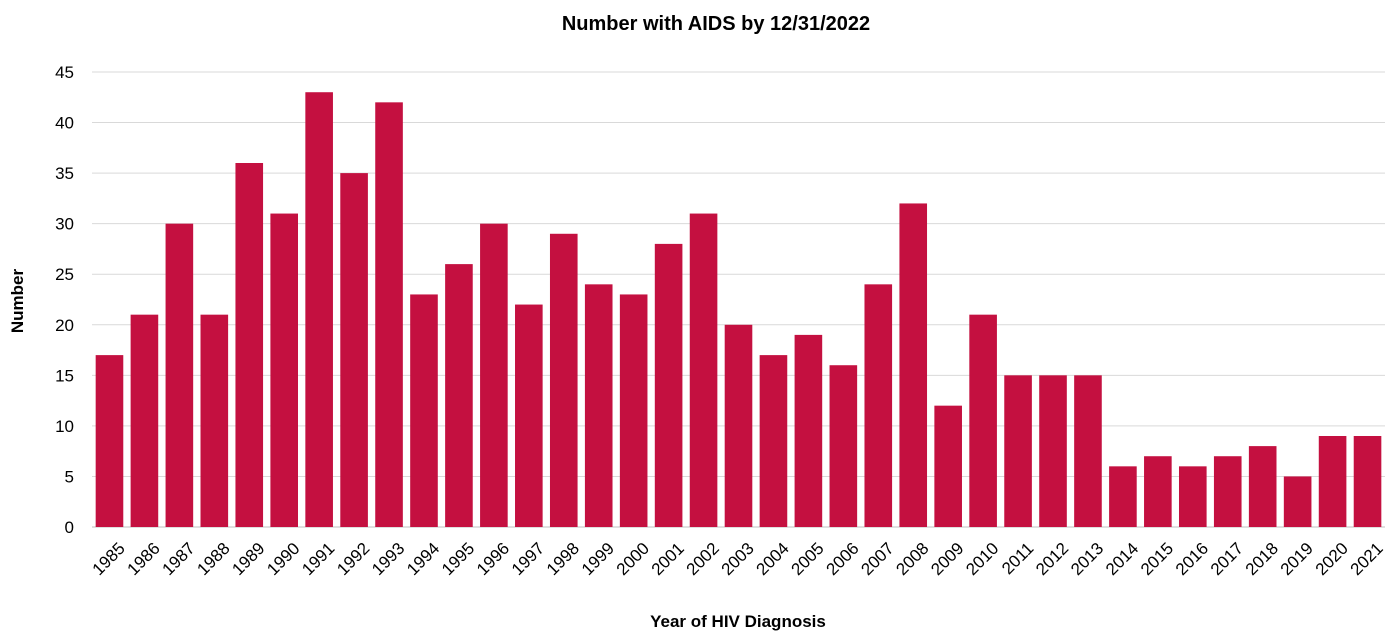 This screenshot has height=635, width=1393. I want to click on bar-1993, so click(389, 314).